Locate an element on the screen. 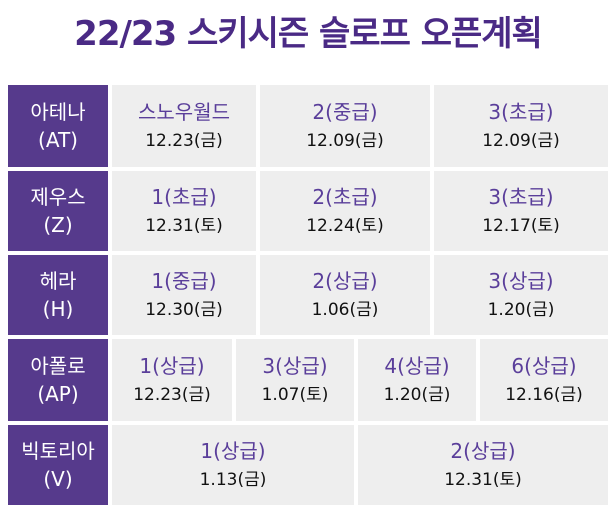  resort-code: (Z) is located at coordinates (58, 225).